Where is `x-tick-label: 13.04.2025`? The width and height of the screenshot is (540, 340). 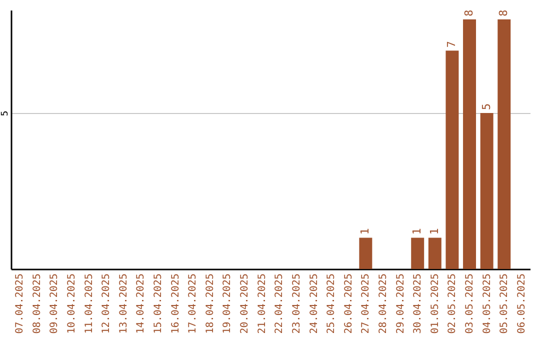
x-tick-label: 13.04.2025 is located at coordinates (124, 304).